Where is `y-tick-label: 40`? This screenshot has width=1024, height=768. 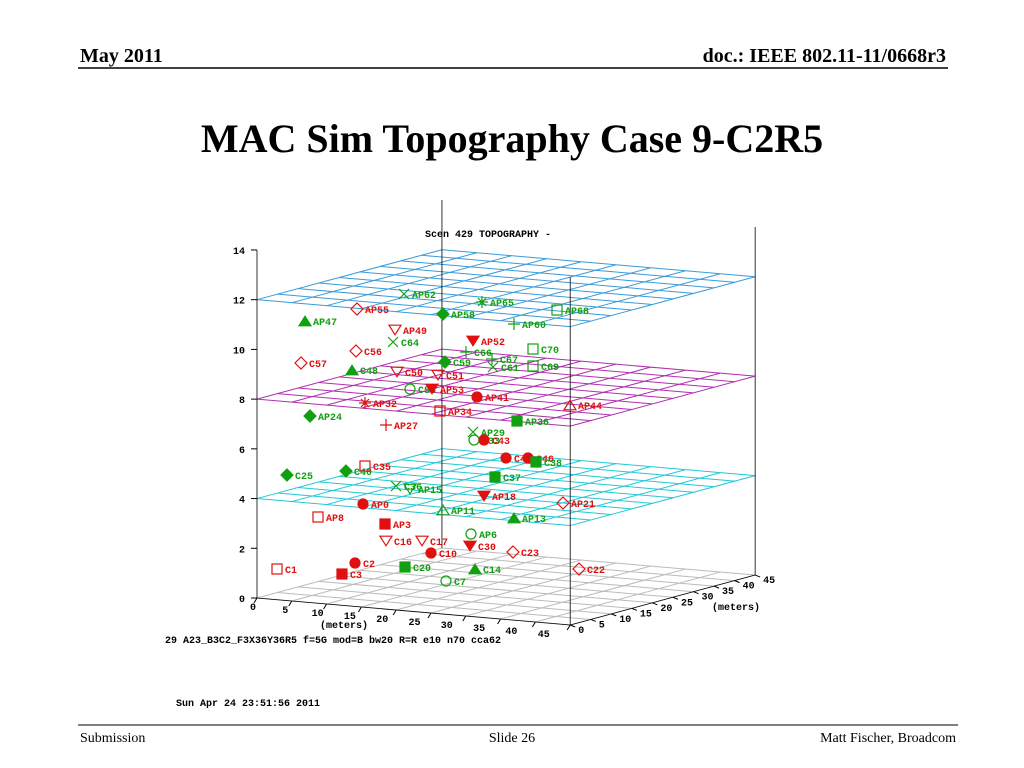 y-tick-label: 40 is located at coordinates (749, 587).